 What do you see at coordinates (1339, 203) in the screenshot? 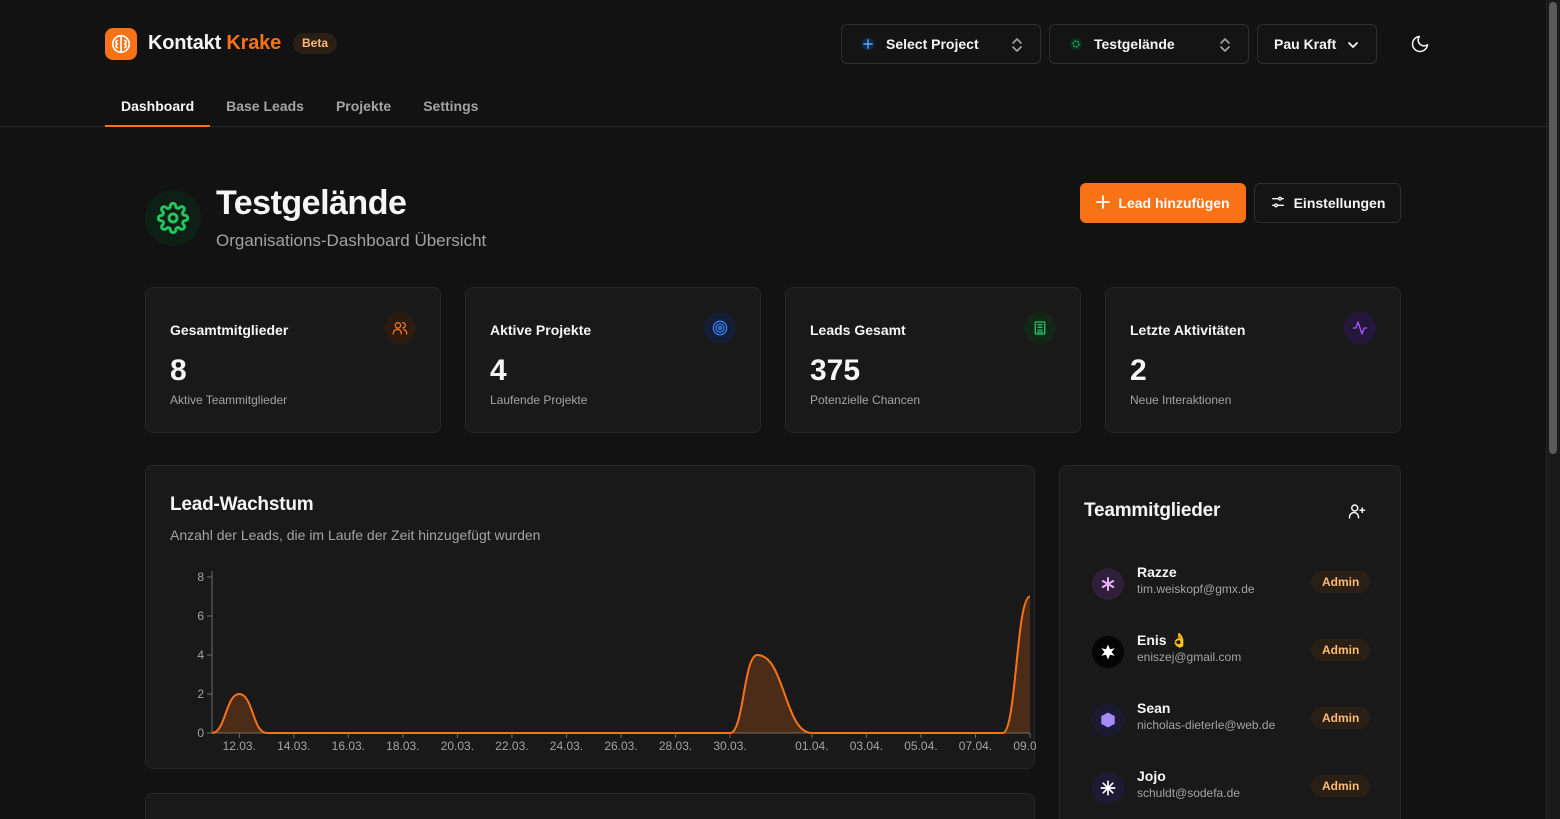
I see `settings-label: Einstellungen` at bounding box center [1339, 203].